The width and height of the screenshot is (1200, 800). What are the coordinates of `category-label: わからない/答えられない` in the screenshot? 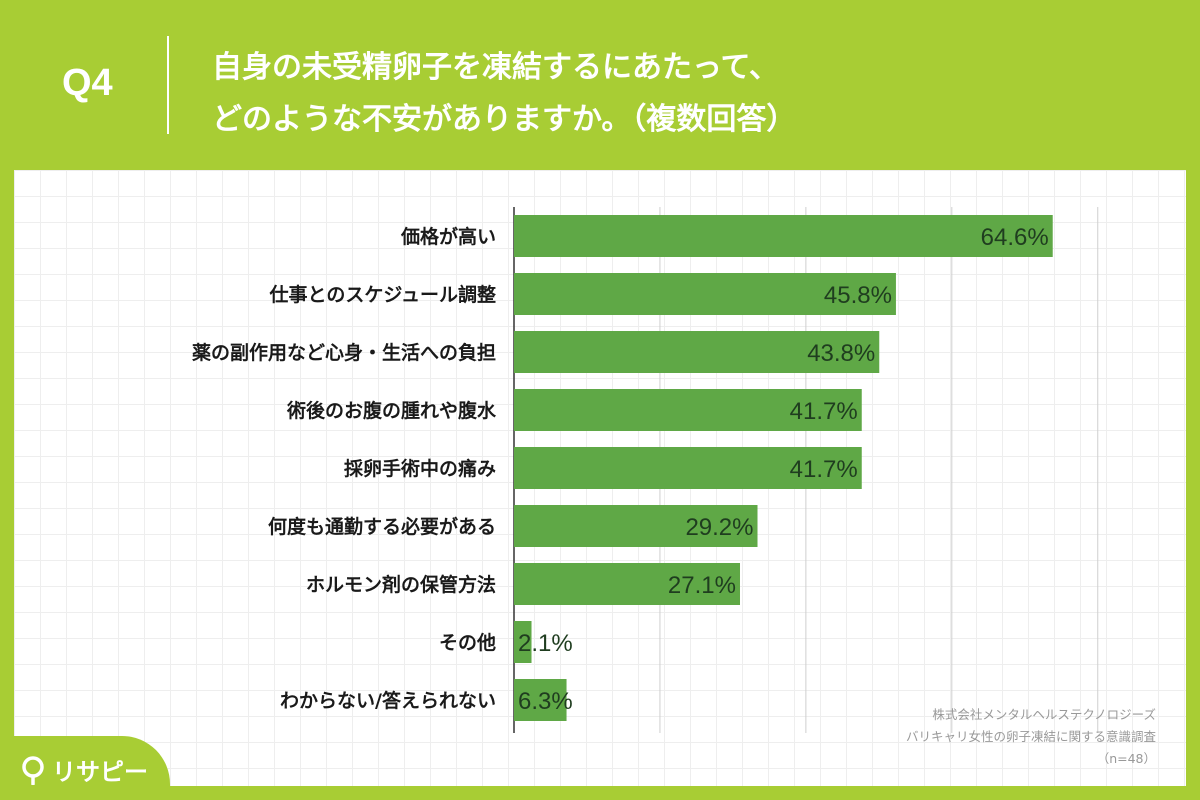 It's located at (388, 700).